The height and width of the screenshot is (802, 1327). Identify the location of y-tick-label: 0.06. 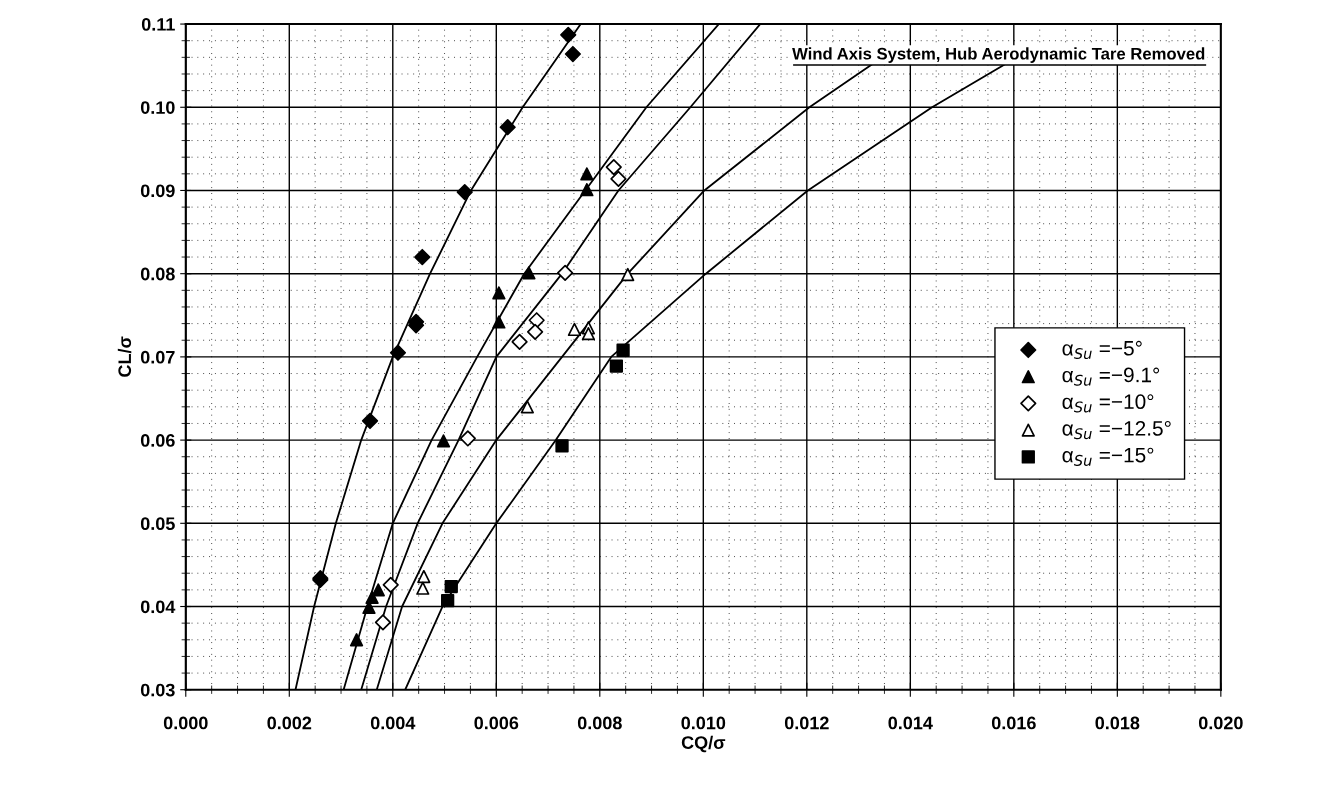
(157, 440).